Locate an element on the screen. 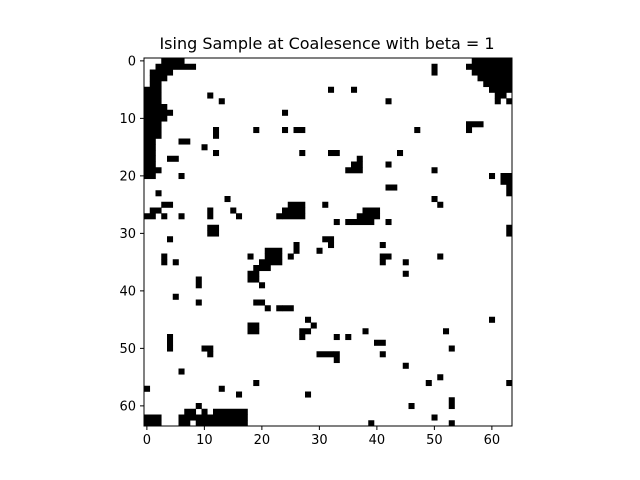 The width and height of the screenshot is (640, 480). y-tick-label: 50 is located at coordinates (127, 349).